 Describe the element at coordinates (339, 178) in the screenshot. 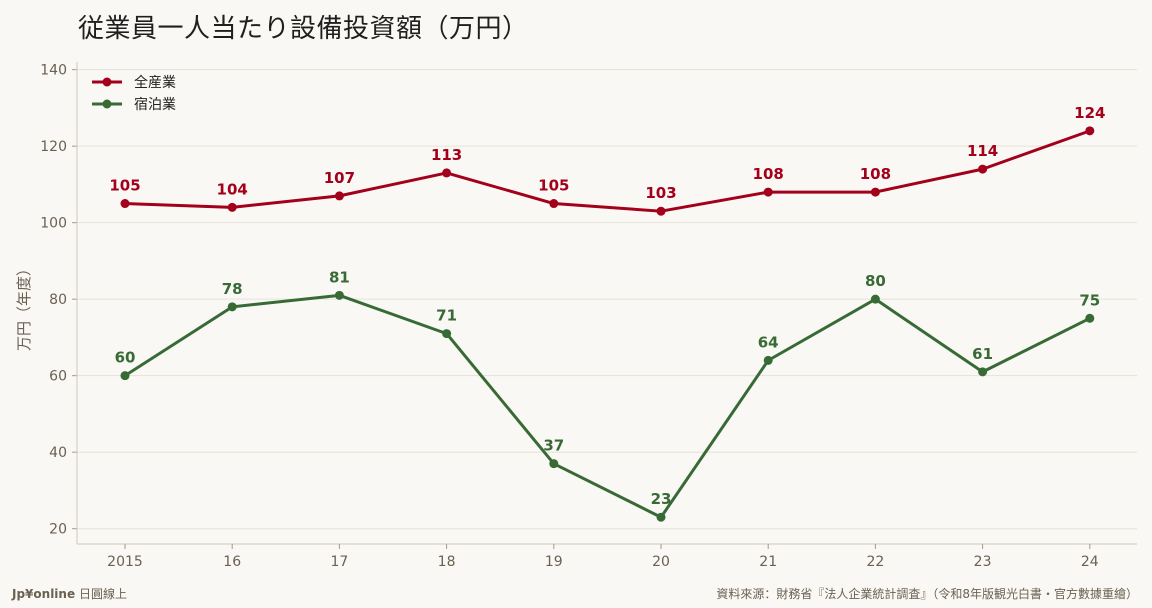

I see `data-label: 107` at that location.